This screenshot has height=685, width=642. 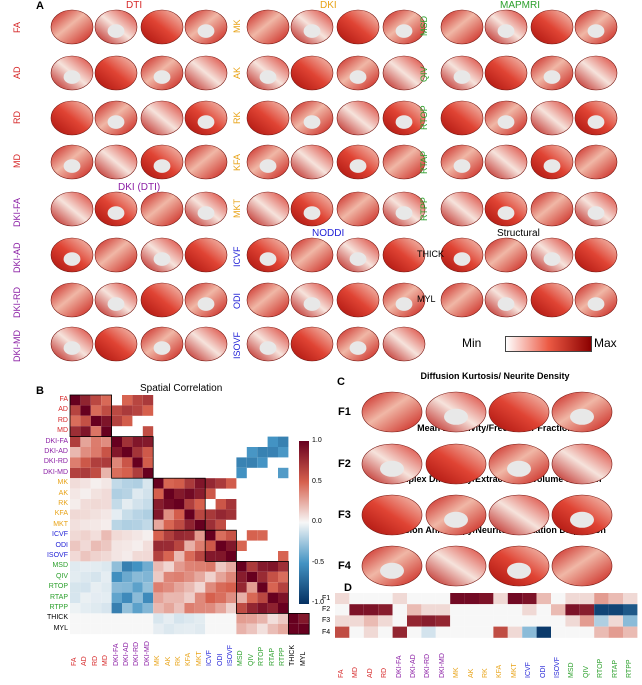 What do you see at coordinates (116, 304) in the screenshot?
I see `brain-map-dki-rd-1-medial-wall` at bounding box center [116, 304].